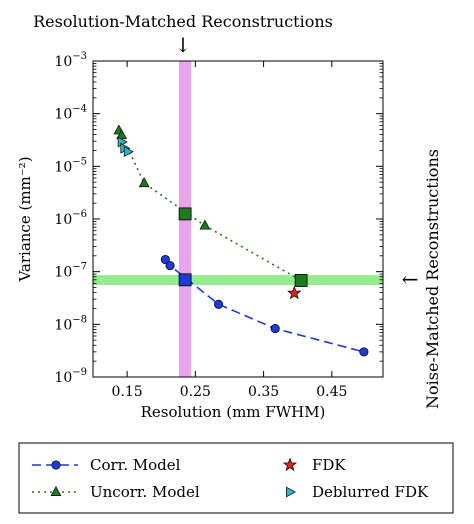  What do you see at coordinates (70, 323) in the screenshot?
I see `y-tick-label-1: 10⁻⁸` at bounding box center [70, 323].